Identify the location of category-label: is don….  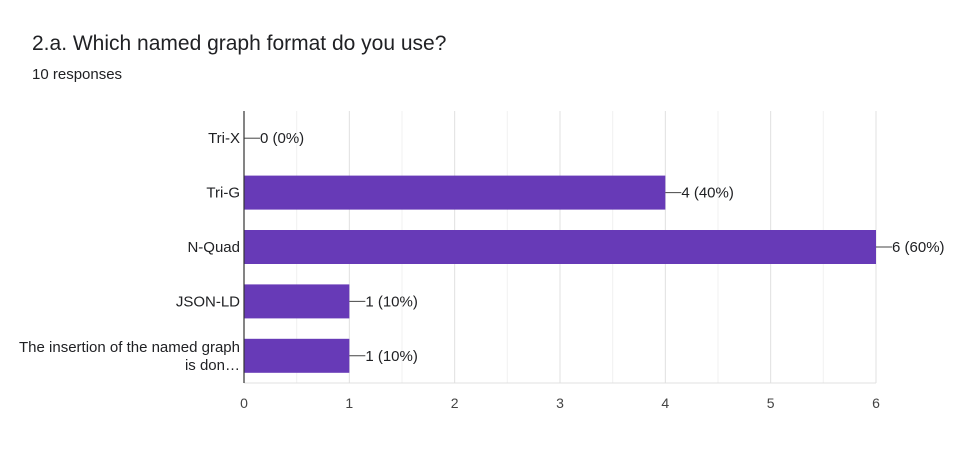
(212, 365).